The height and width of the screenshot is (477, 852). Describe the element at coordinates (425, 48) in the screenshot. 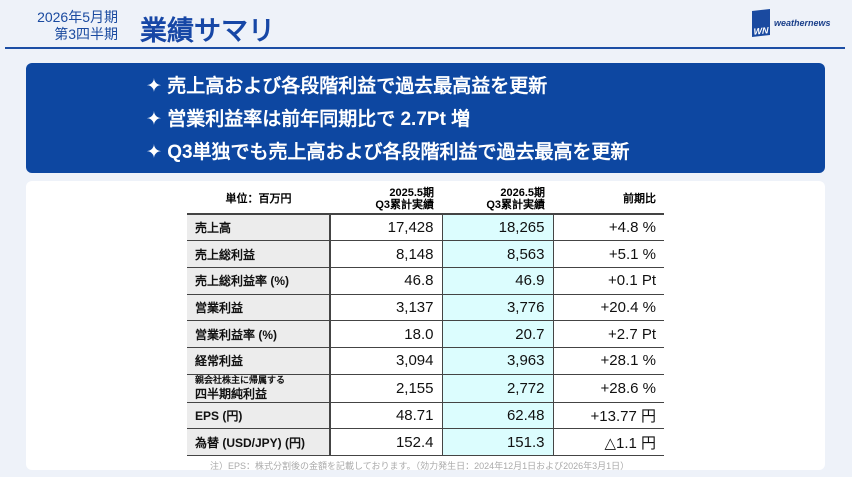

I see `header-divider` at that location.